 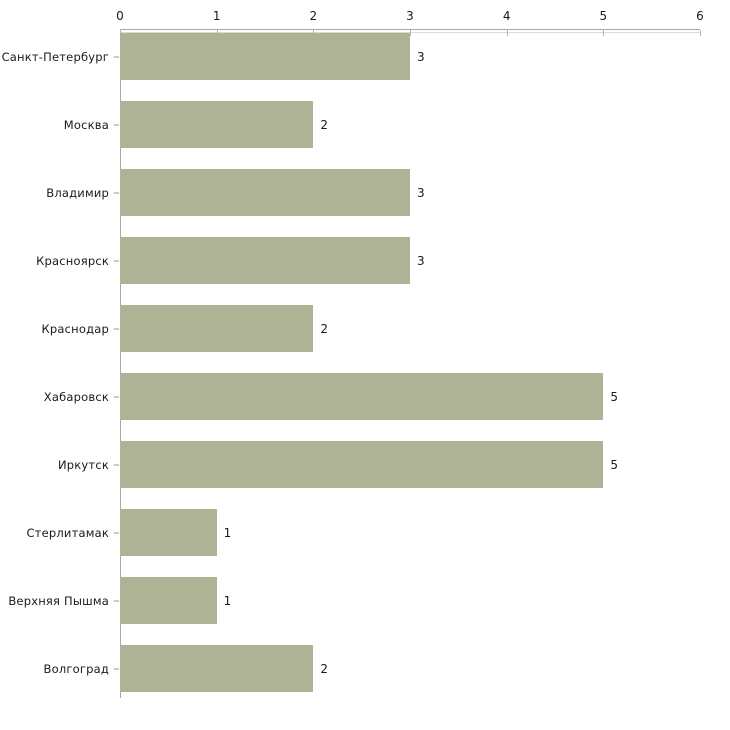 I want to click on y-axis-category-label: Санкт-Петербург, so click(x=55, y=56).